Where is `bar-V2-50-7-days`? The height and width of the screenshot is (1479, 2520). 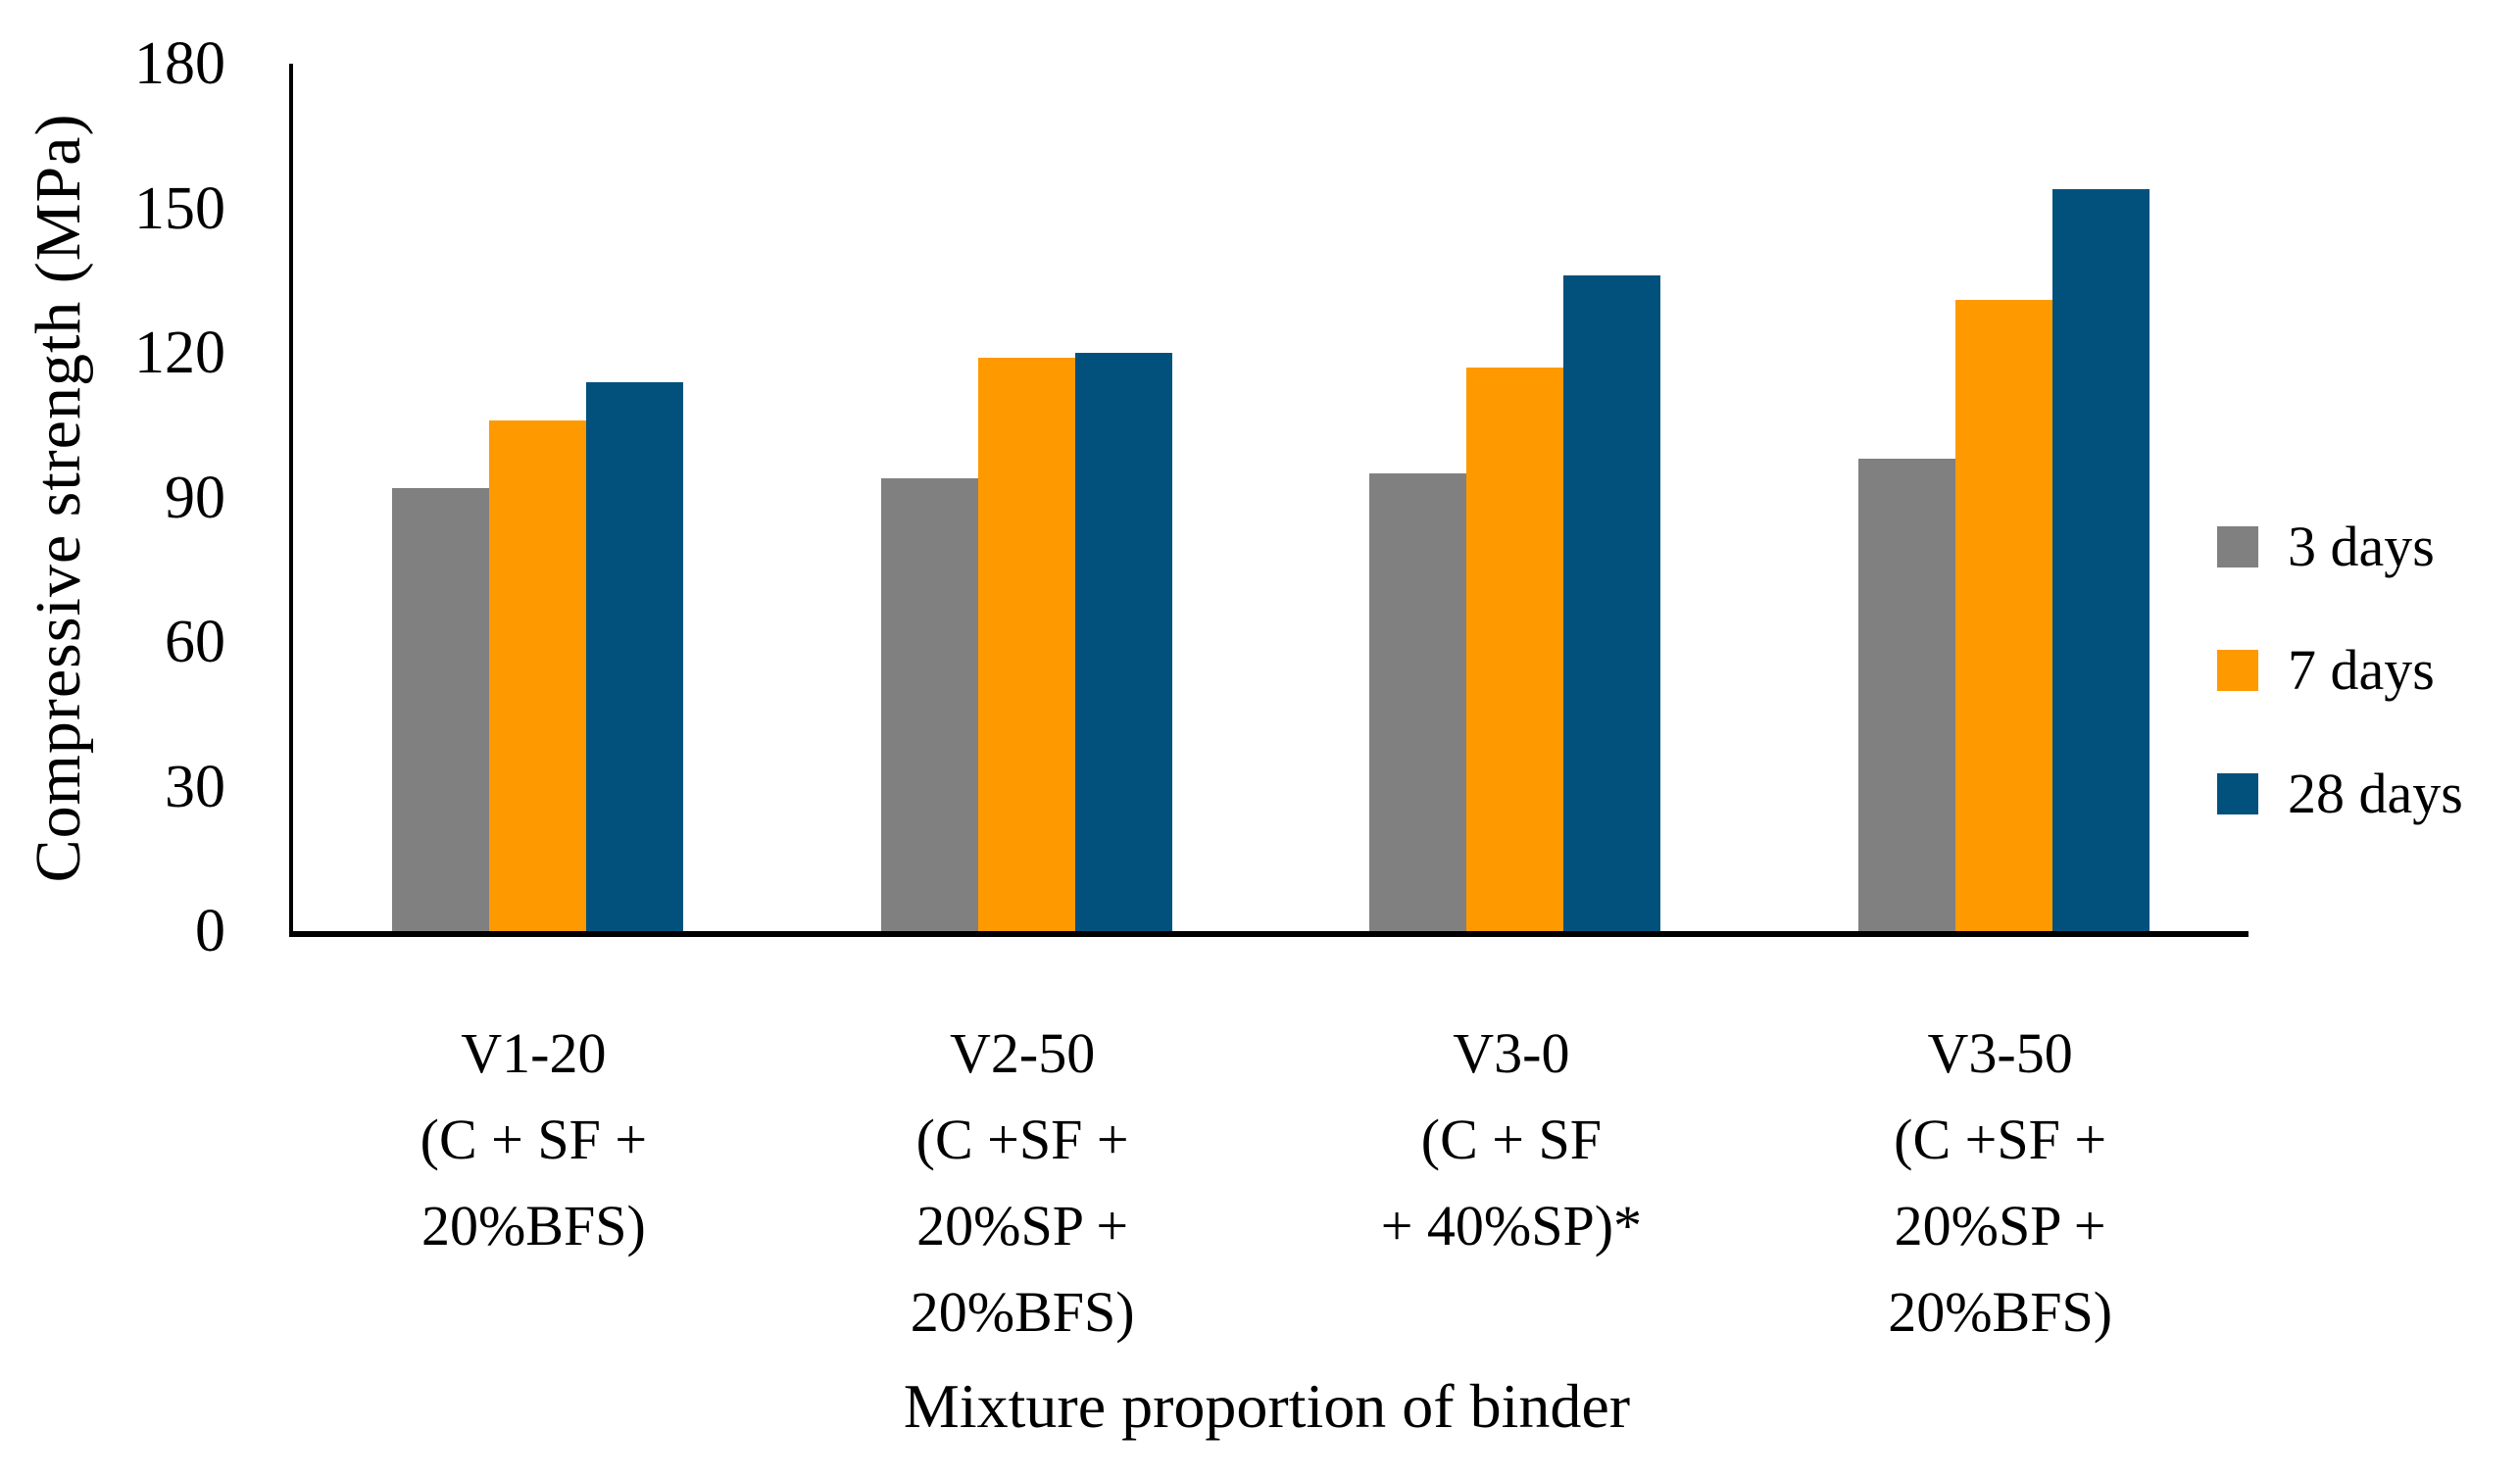
bar-V2-50-7-days is located at coordinates (1026, 644).